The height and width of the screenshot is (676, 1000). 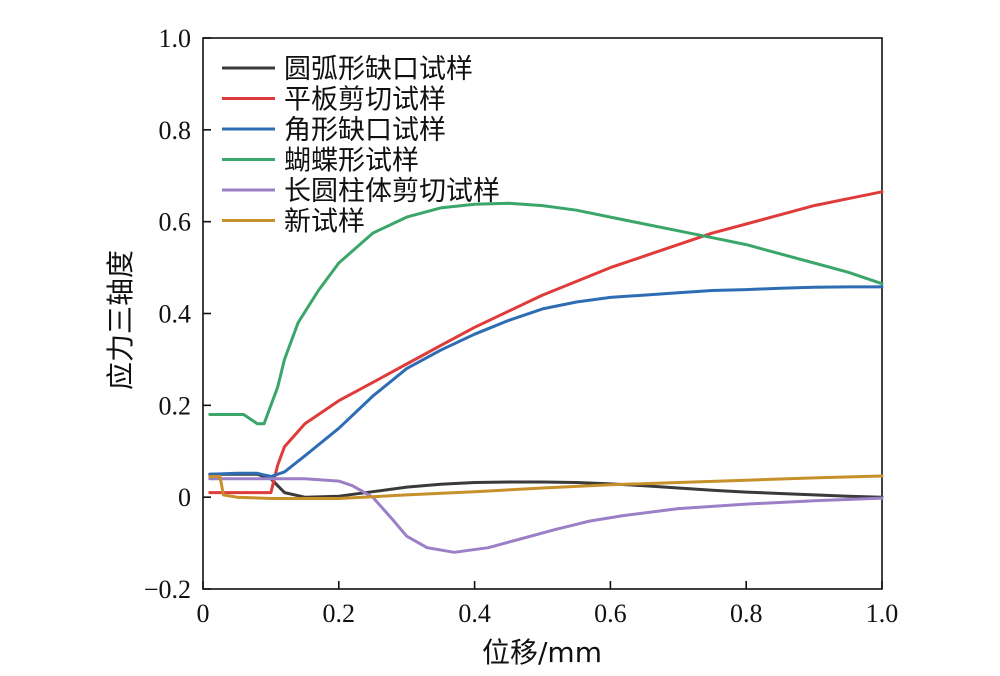 I want to click on y-tick-label: 1.0, so click(x=175, y=38).